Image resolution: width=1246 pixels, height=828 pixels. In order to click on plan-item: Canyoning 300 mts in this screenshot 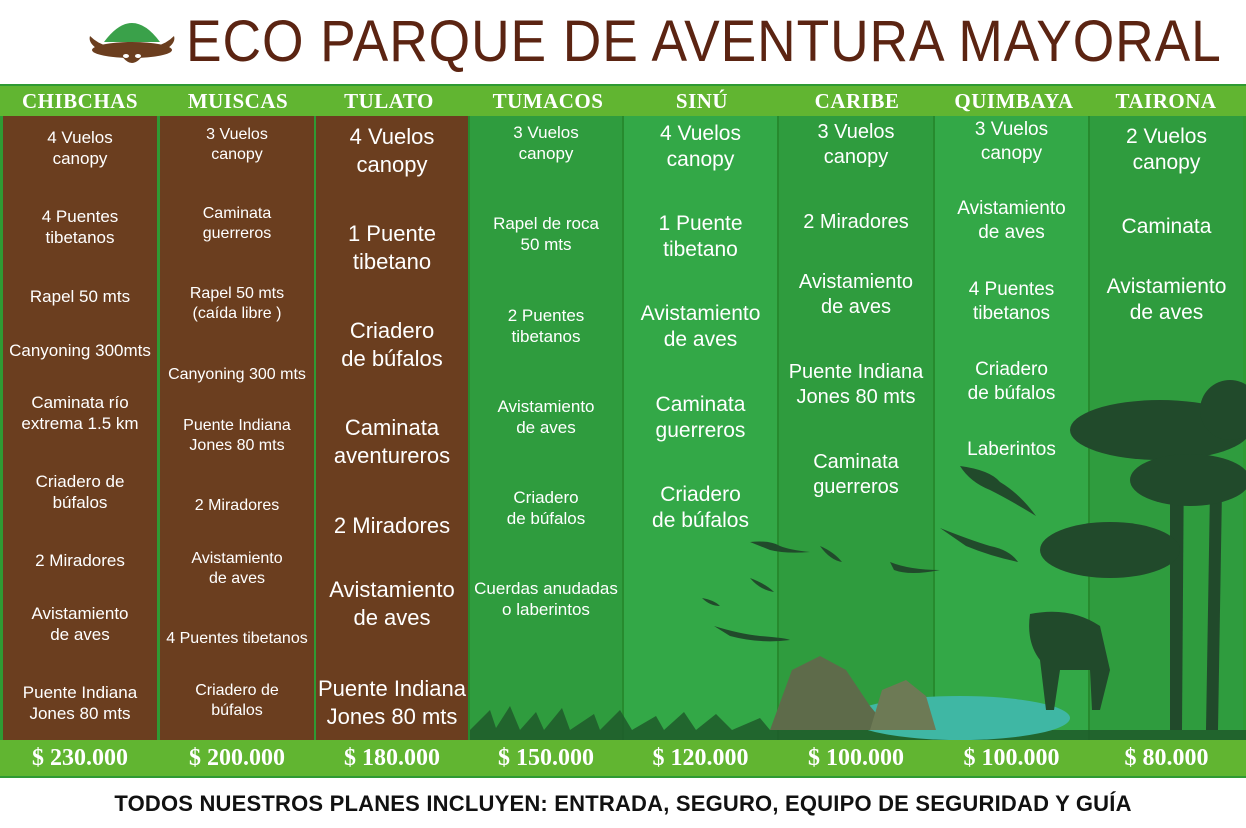, I will do `click(237, 374)`.